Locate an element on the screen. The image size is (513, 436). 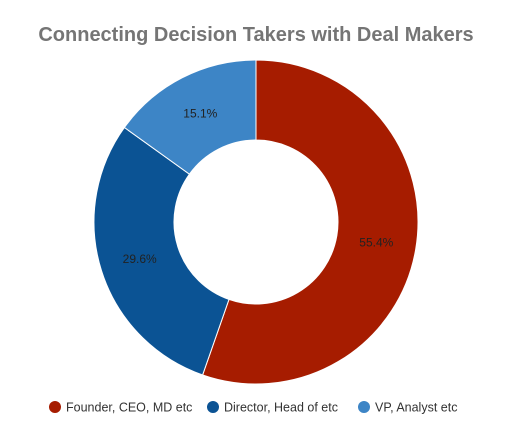
legend-item-director-head-of-etc: Director, Head of etc is located at coordinates (272, 408).